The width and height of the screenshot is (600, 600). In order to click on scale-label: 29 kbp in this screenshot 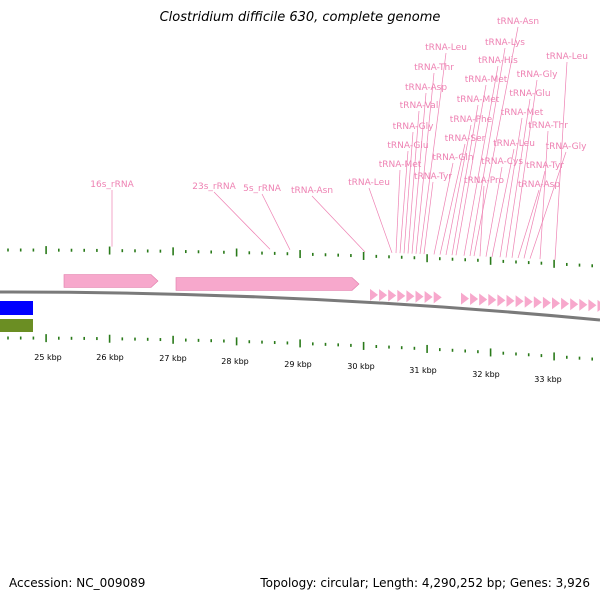, I will do `click(298, 364)`.